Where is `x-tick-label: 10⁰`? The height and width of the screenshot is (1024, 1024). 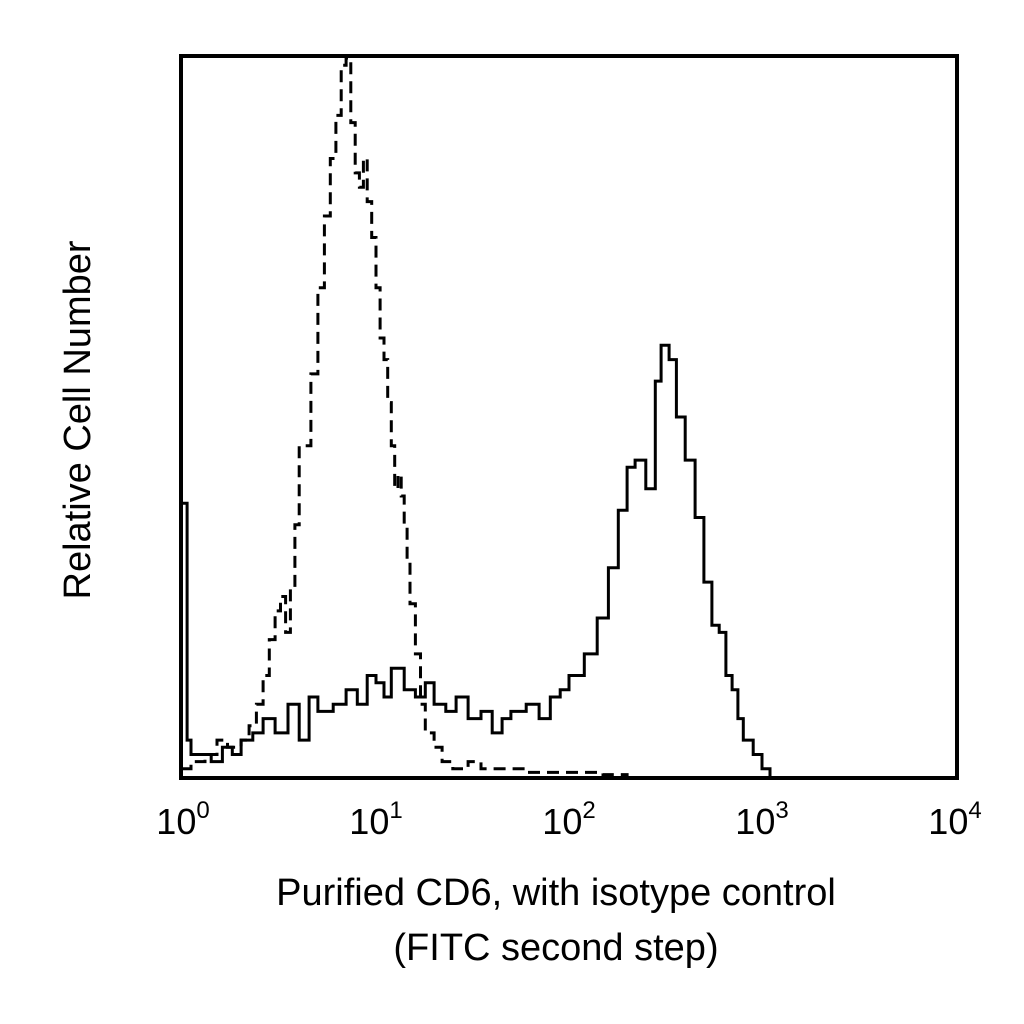
x-tick-label: 10⁰ is located at coordinates (182, 819).